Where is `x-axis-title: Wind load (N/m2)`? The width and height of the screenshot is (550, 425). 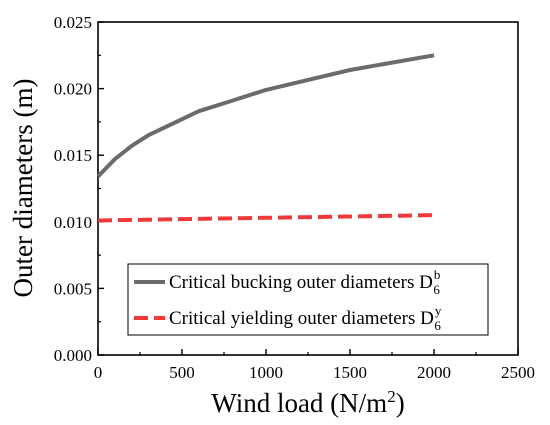
x-axis-title: Wind load (N/m2) is located at coordinates (307, 402).